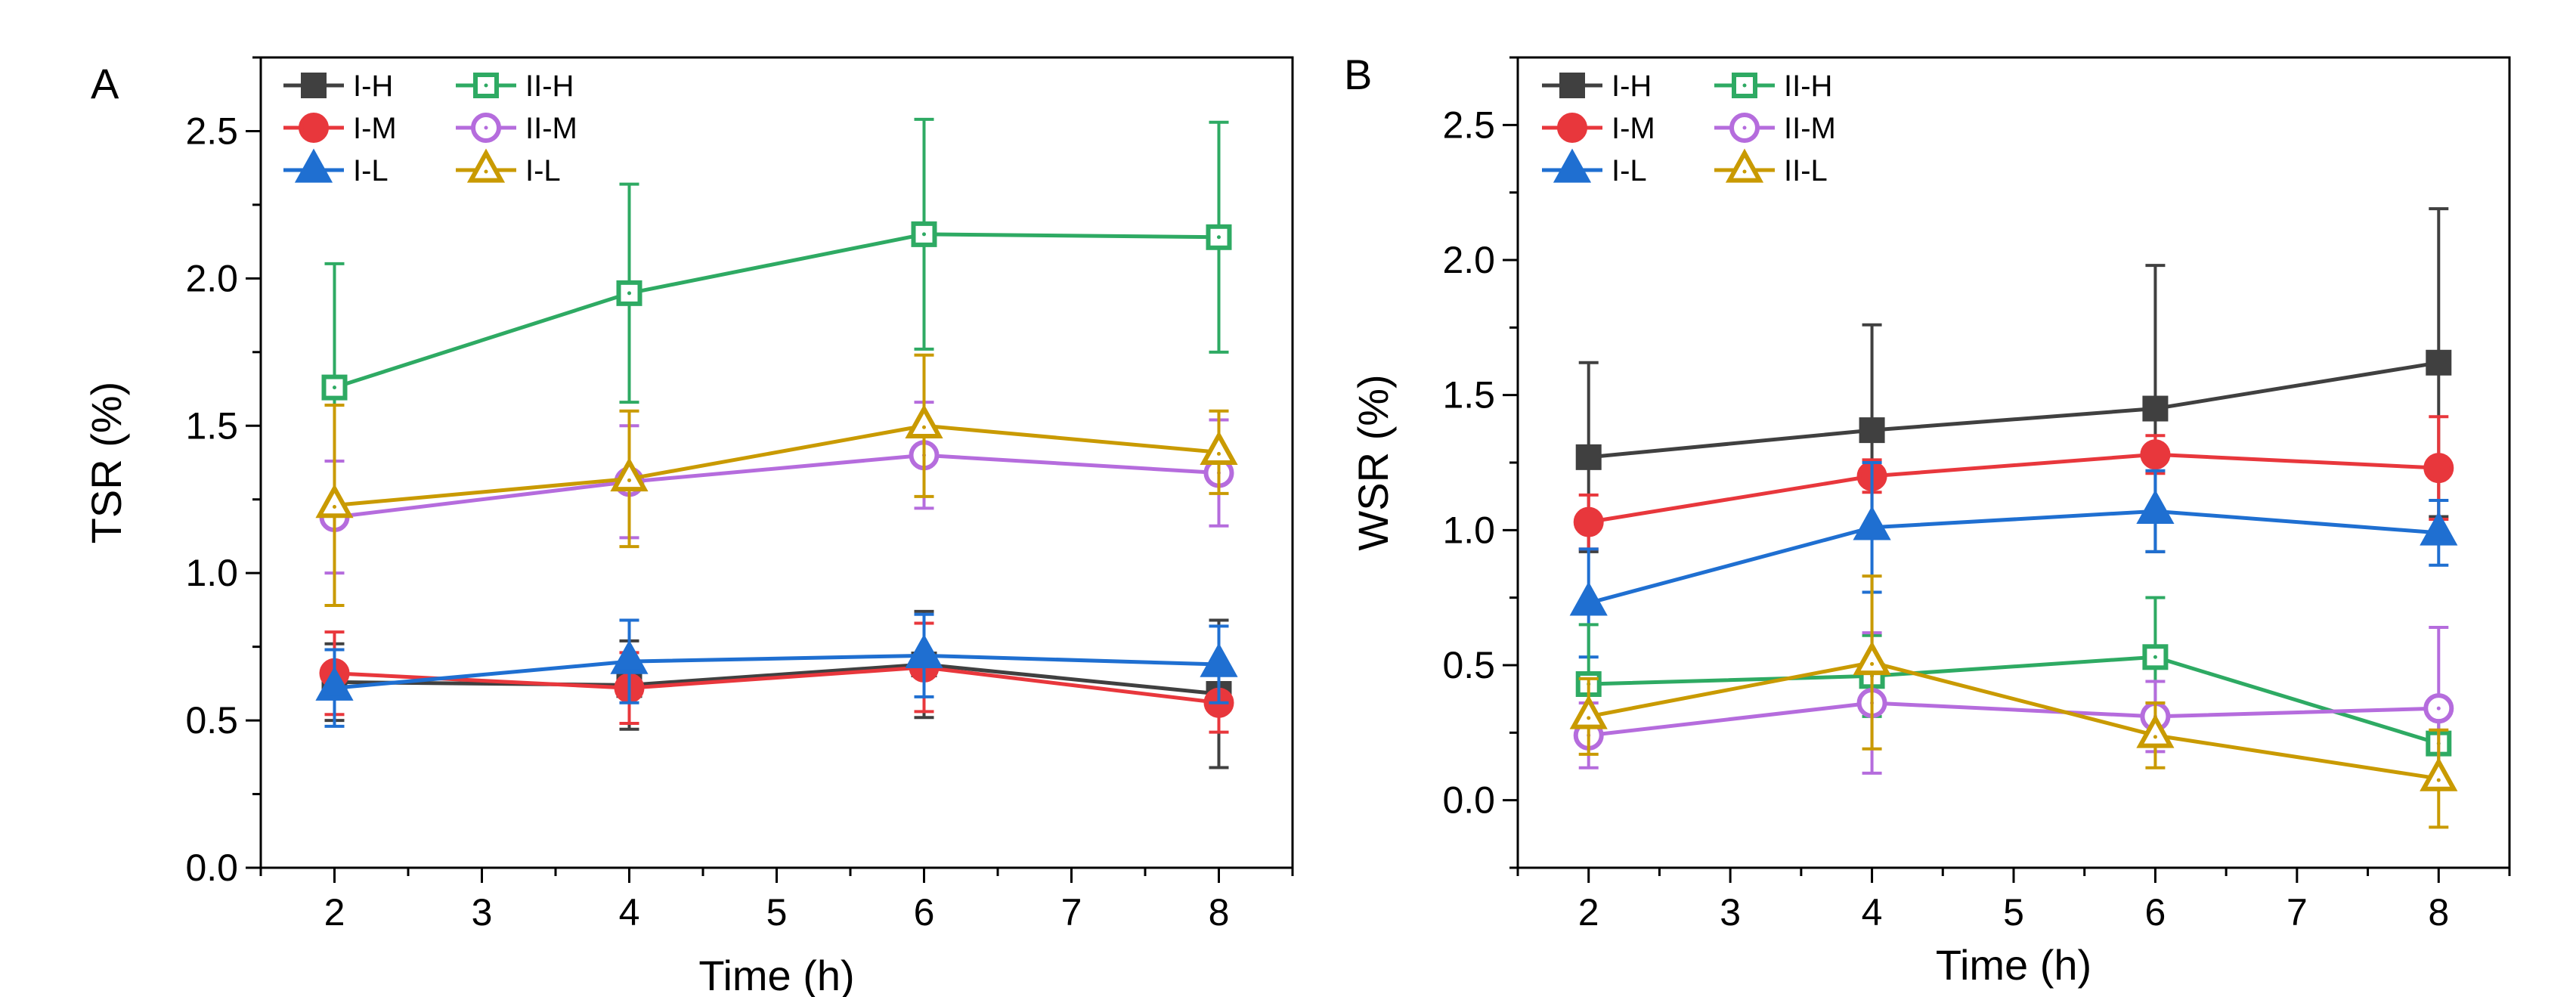 The width and height of the screenshot is (2576, 997). What do you see at coordinates (2013, 380) in the screenshot?
I see `series-i-h` at bounding box center [2013, 380].